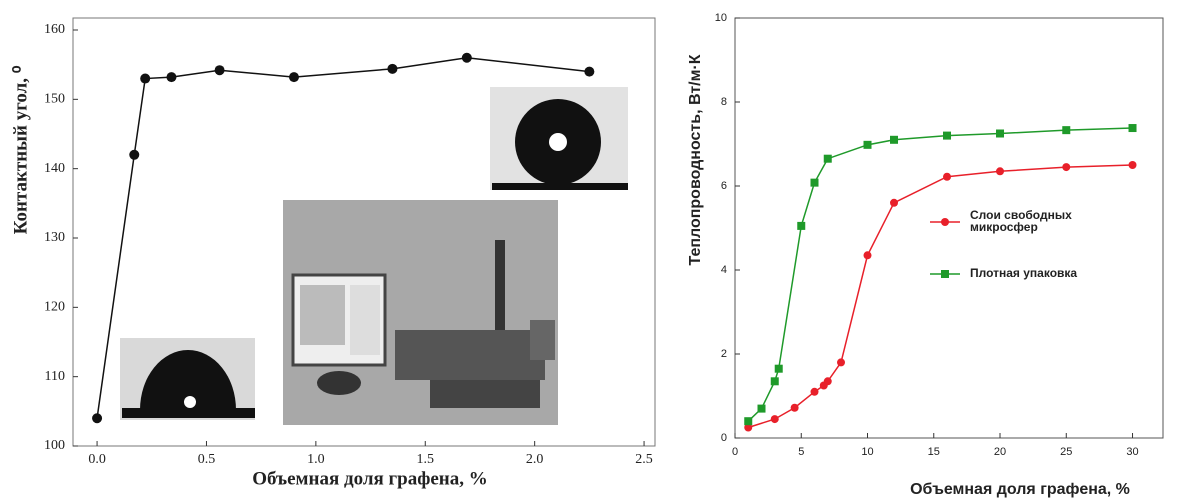 This screenshot has width=1179, height=500. Describe the element at coordinates (1021, 215) in the screenshot. I see `legend-line-1: Слои свободных` at that location.